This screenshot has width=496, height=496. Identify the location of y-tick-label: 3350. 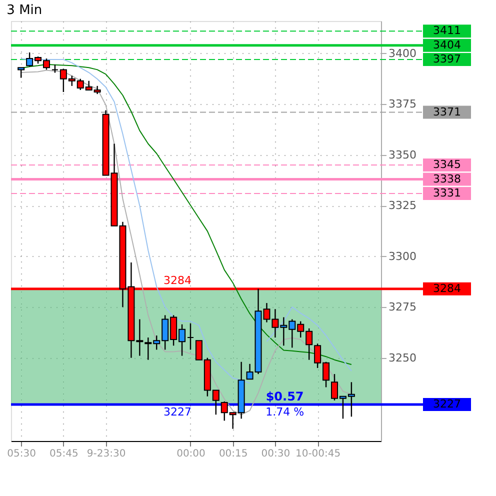
(402, 155).